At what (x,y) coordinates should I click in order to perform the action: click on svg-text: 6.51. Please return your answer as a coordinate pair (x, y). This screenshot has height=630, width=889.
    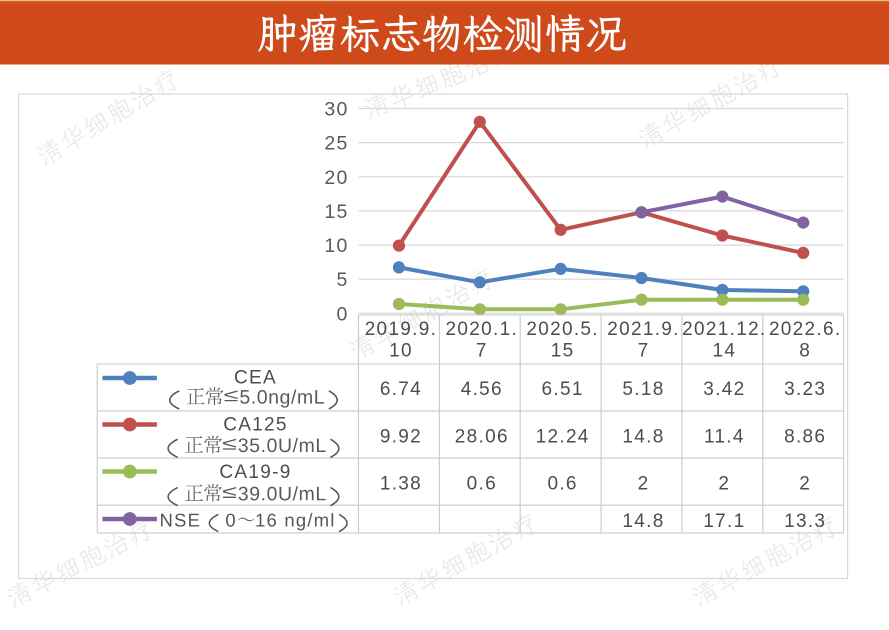
    Looking at the image, I should click on (563, 389).